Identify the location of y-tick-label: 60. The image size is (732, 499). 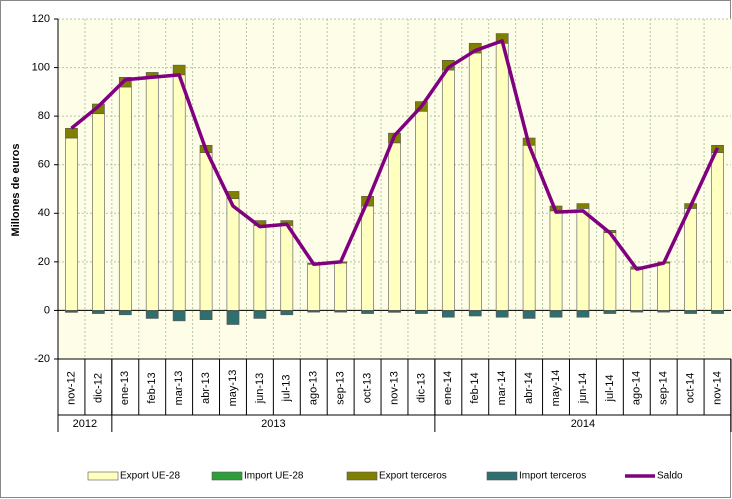
(44, 165).